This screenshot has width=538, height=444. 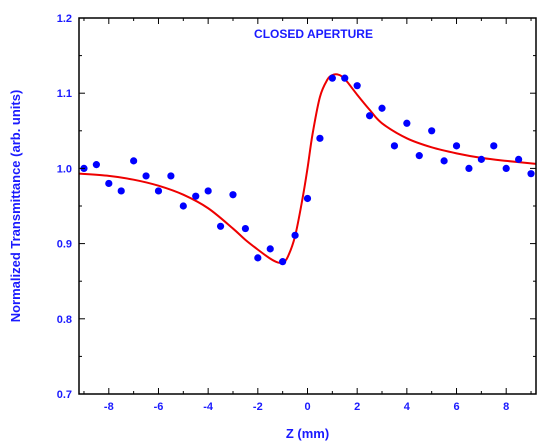 I want to click on x-tick-label: 2, so click(x=357, y=407).